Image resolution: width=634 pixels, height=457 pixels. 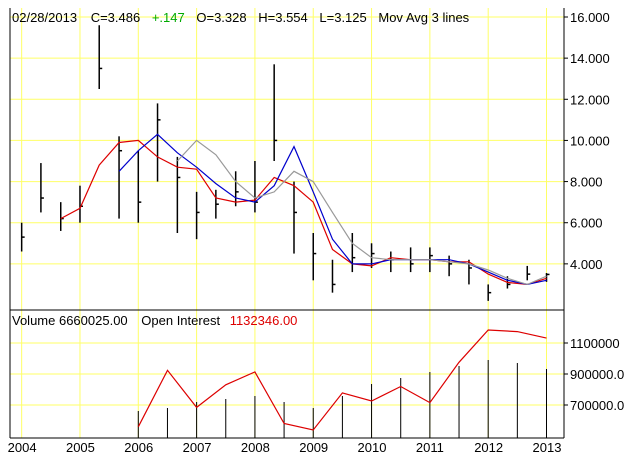 What do you see at coordinates (168, 17) in the screenshot?
I see `header-change: +.147` at bounding box center [168, 17].